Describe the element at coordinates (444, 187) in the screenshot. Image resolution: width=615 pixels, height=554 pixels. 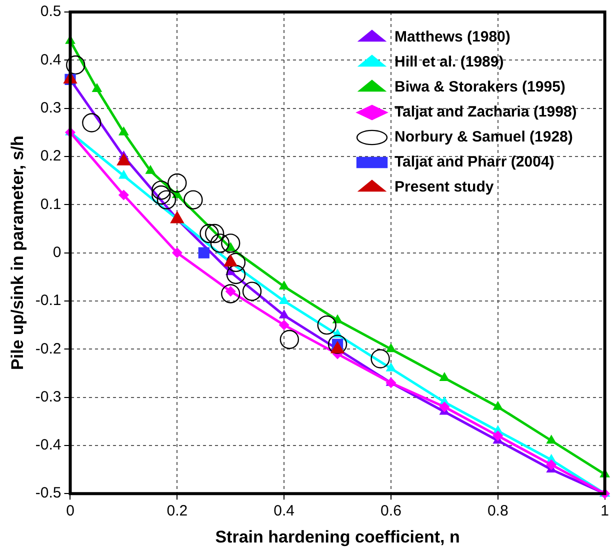
I see `legend-label: Present study` at that location.